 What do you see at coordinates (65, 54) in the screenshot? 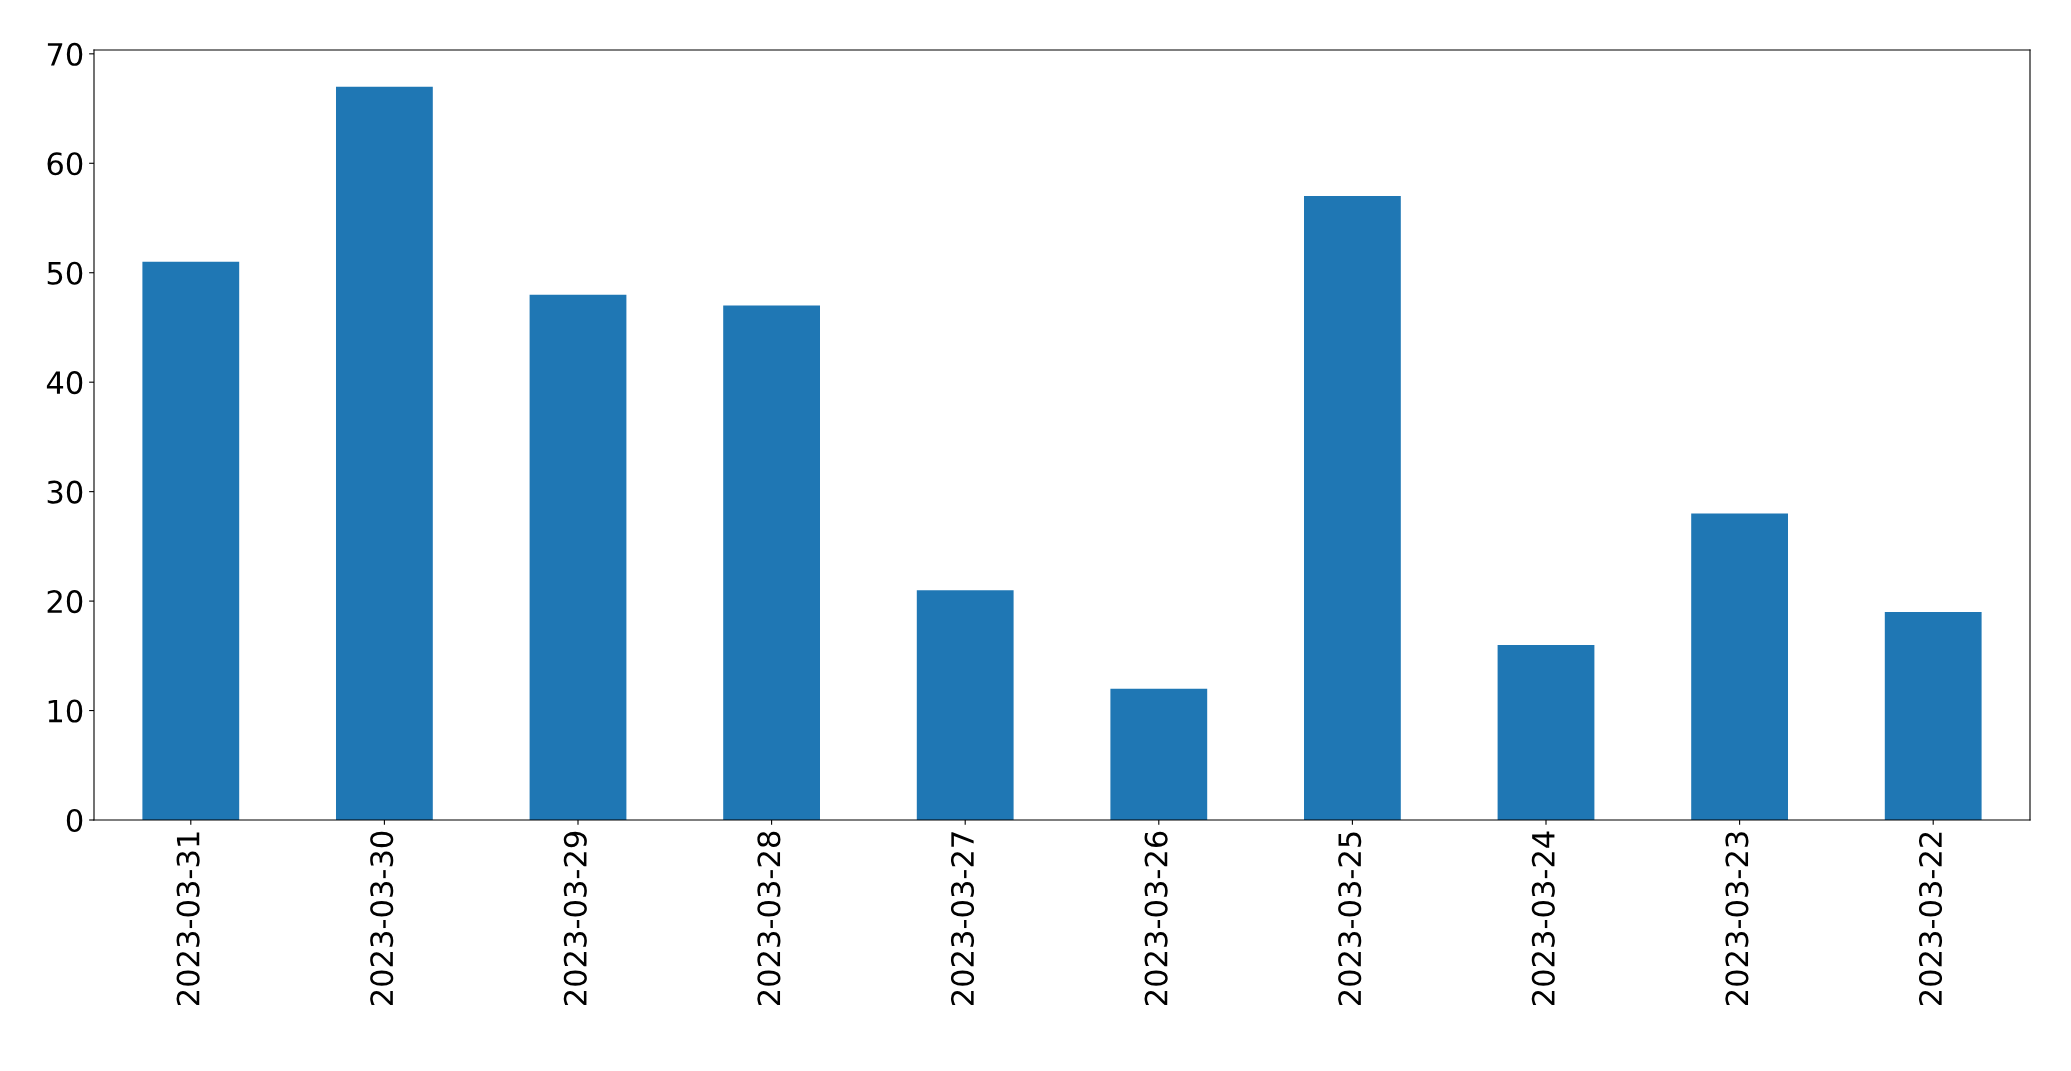
I see `y-tick-label: 70` at bounding box center [65, 54].